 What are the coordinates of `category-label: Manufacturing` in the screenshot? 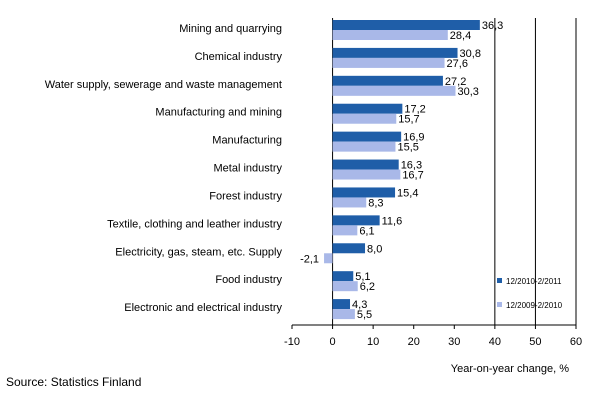 It's located at (247, 141).